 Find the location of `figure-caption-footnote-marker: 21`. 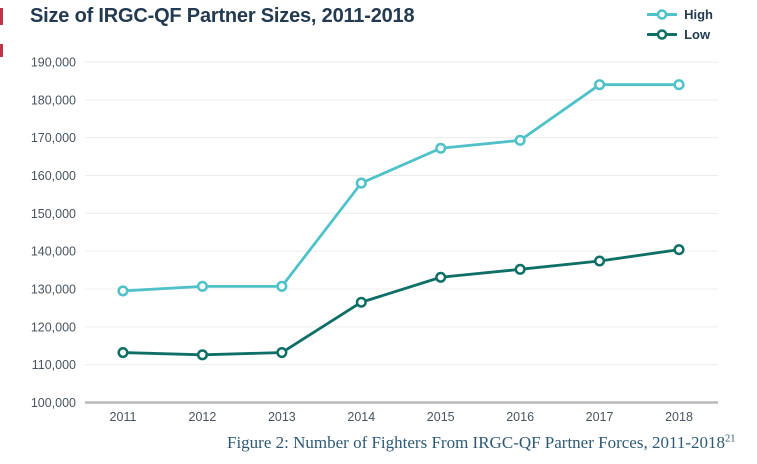

figure-caption-footnote-marker: 21 is located at coordinates (730, 439).